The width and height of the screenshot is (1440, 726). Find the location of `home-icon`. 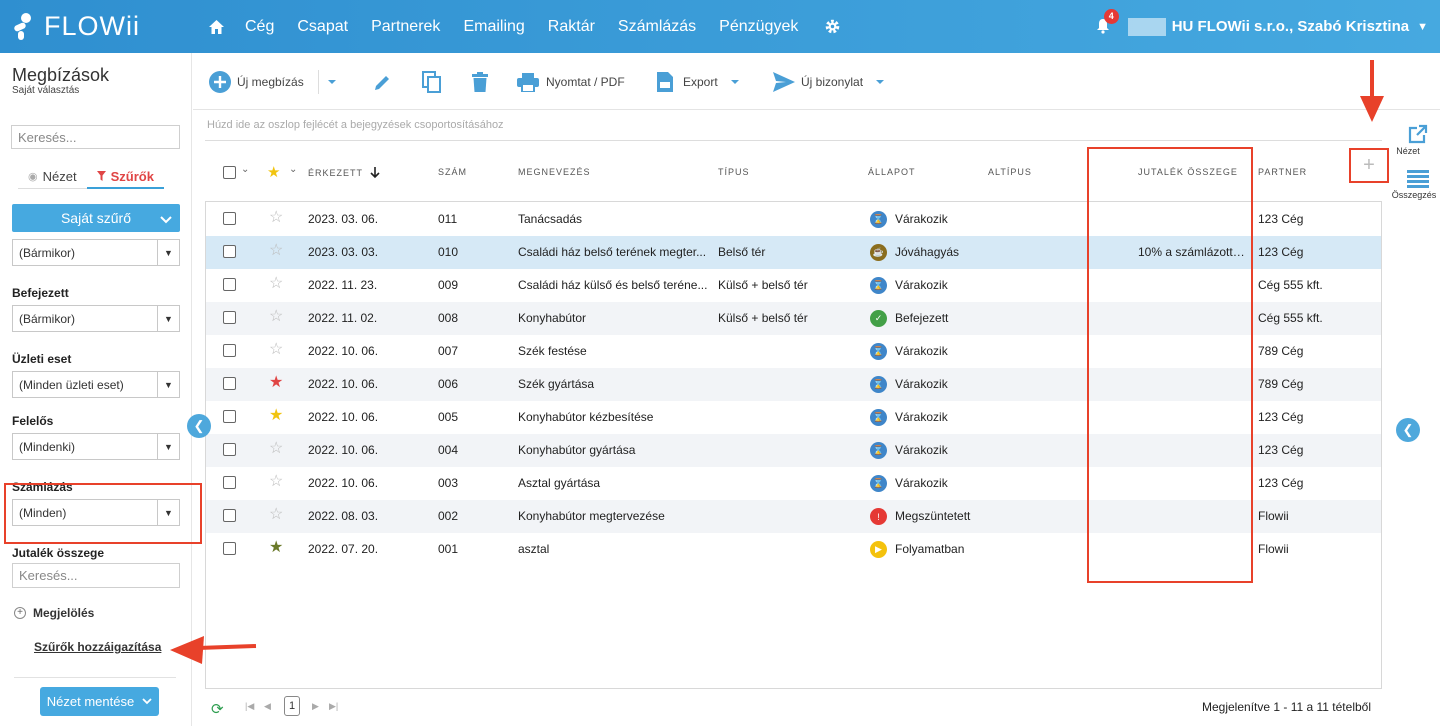

home-icon is located at coordinates (216, 27).